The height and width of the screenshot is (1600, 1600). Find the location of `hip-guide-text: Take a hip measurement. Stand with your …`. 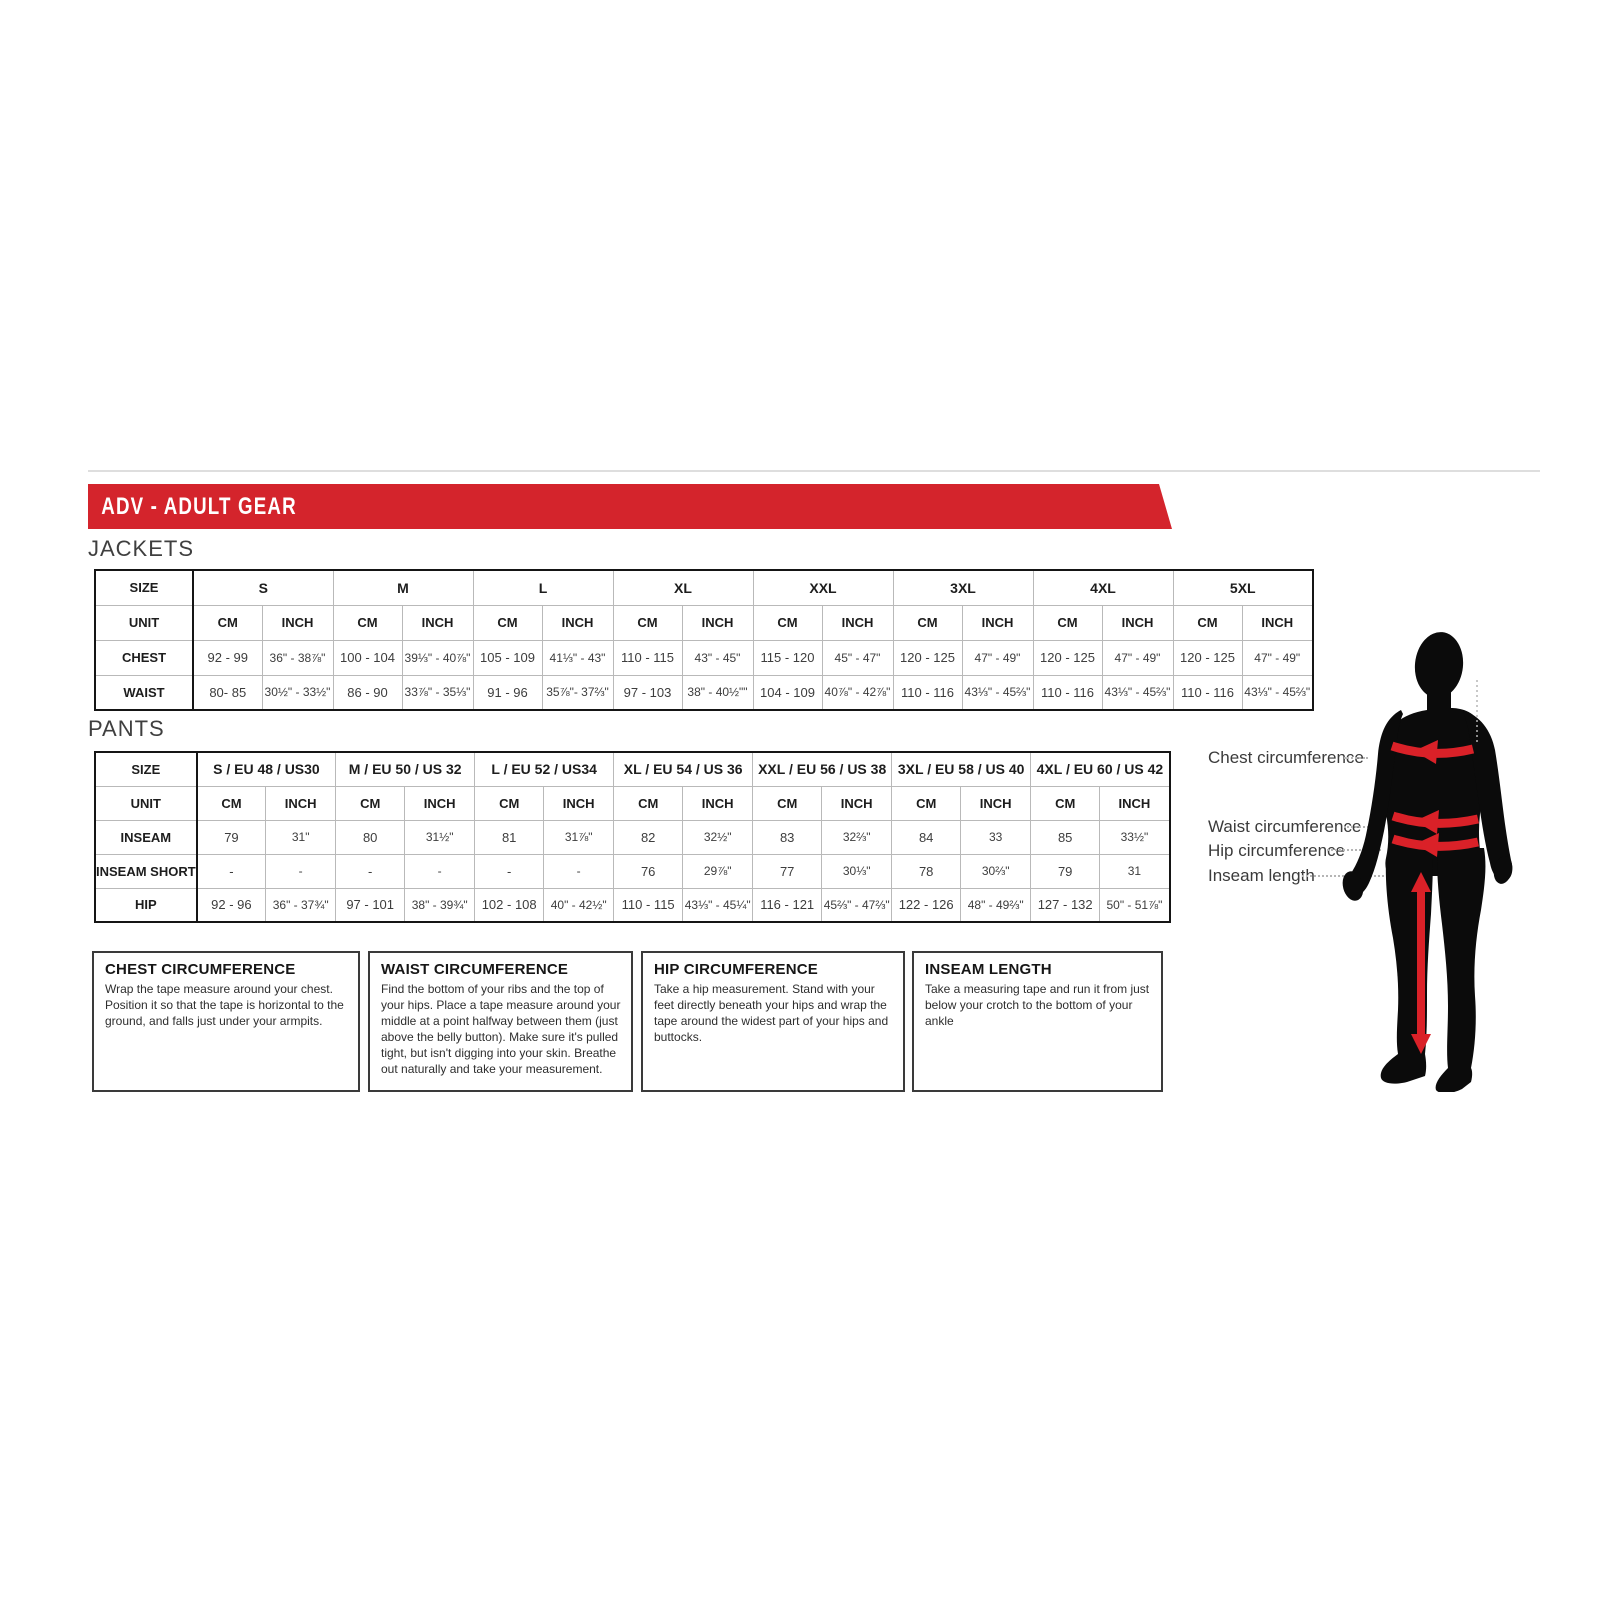

hip-guide-text: Take a hip measurement. Stand with your … is located at coordinates (771, 1013).